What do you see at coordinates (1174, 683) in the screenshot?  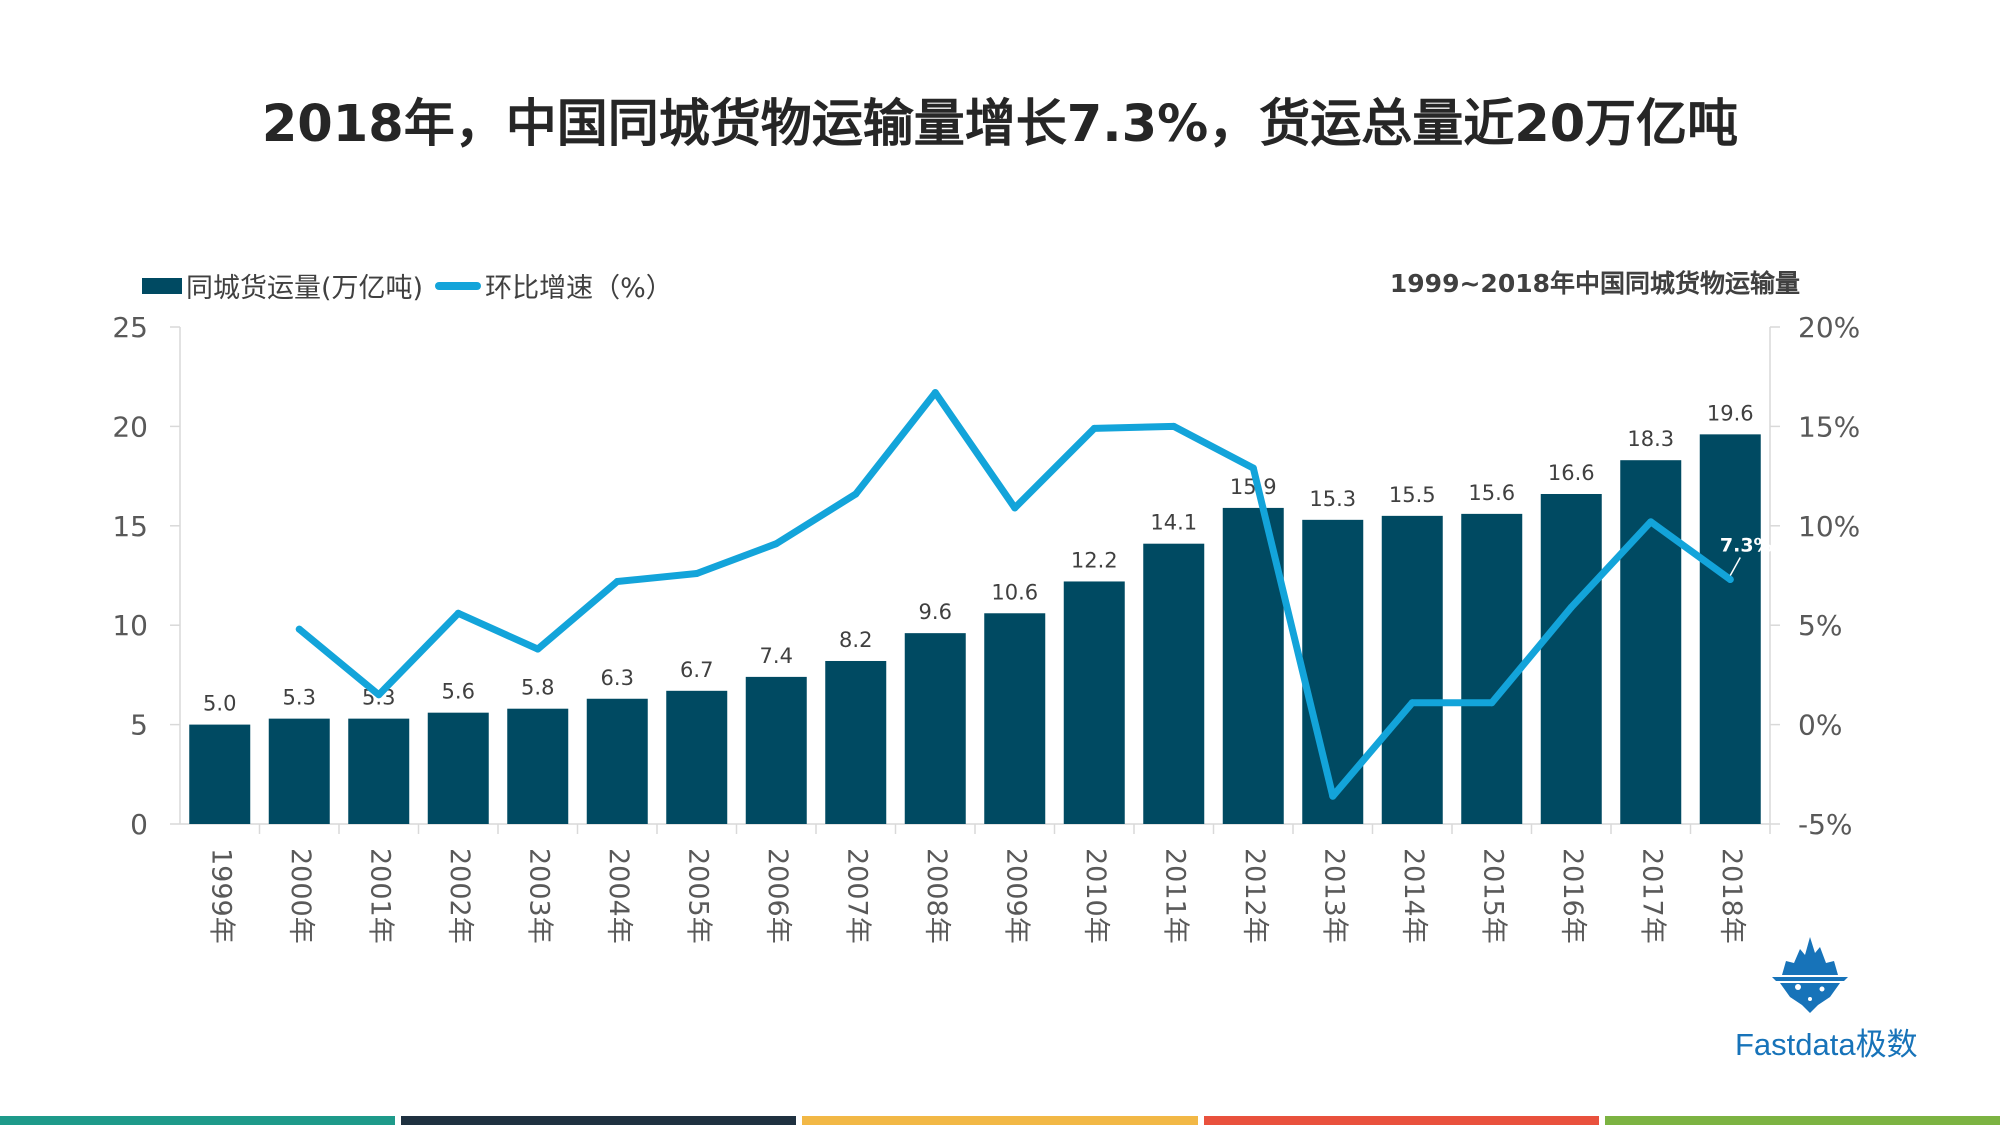 I see `bar-2011年` at bounding box center [1174, 683].